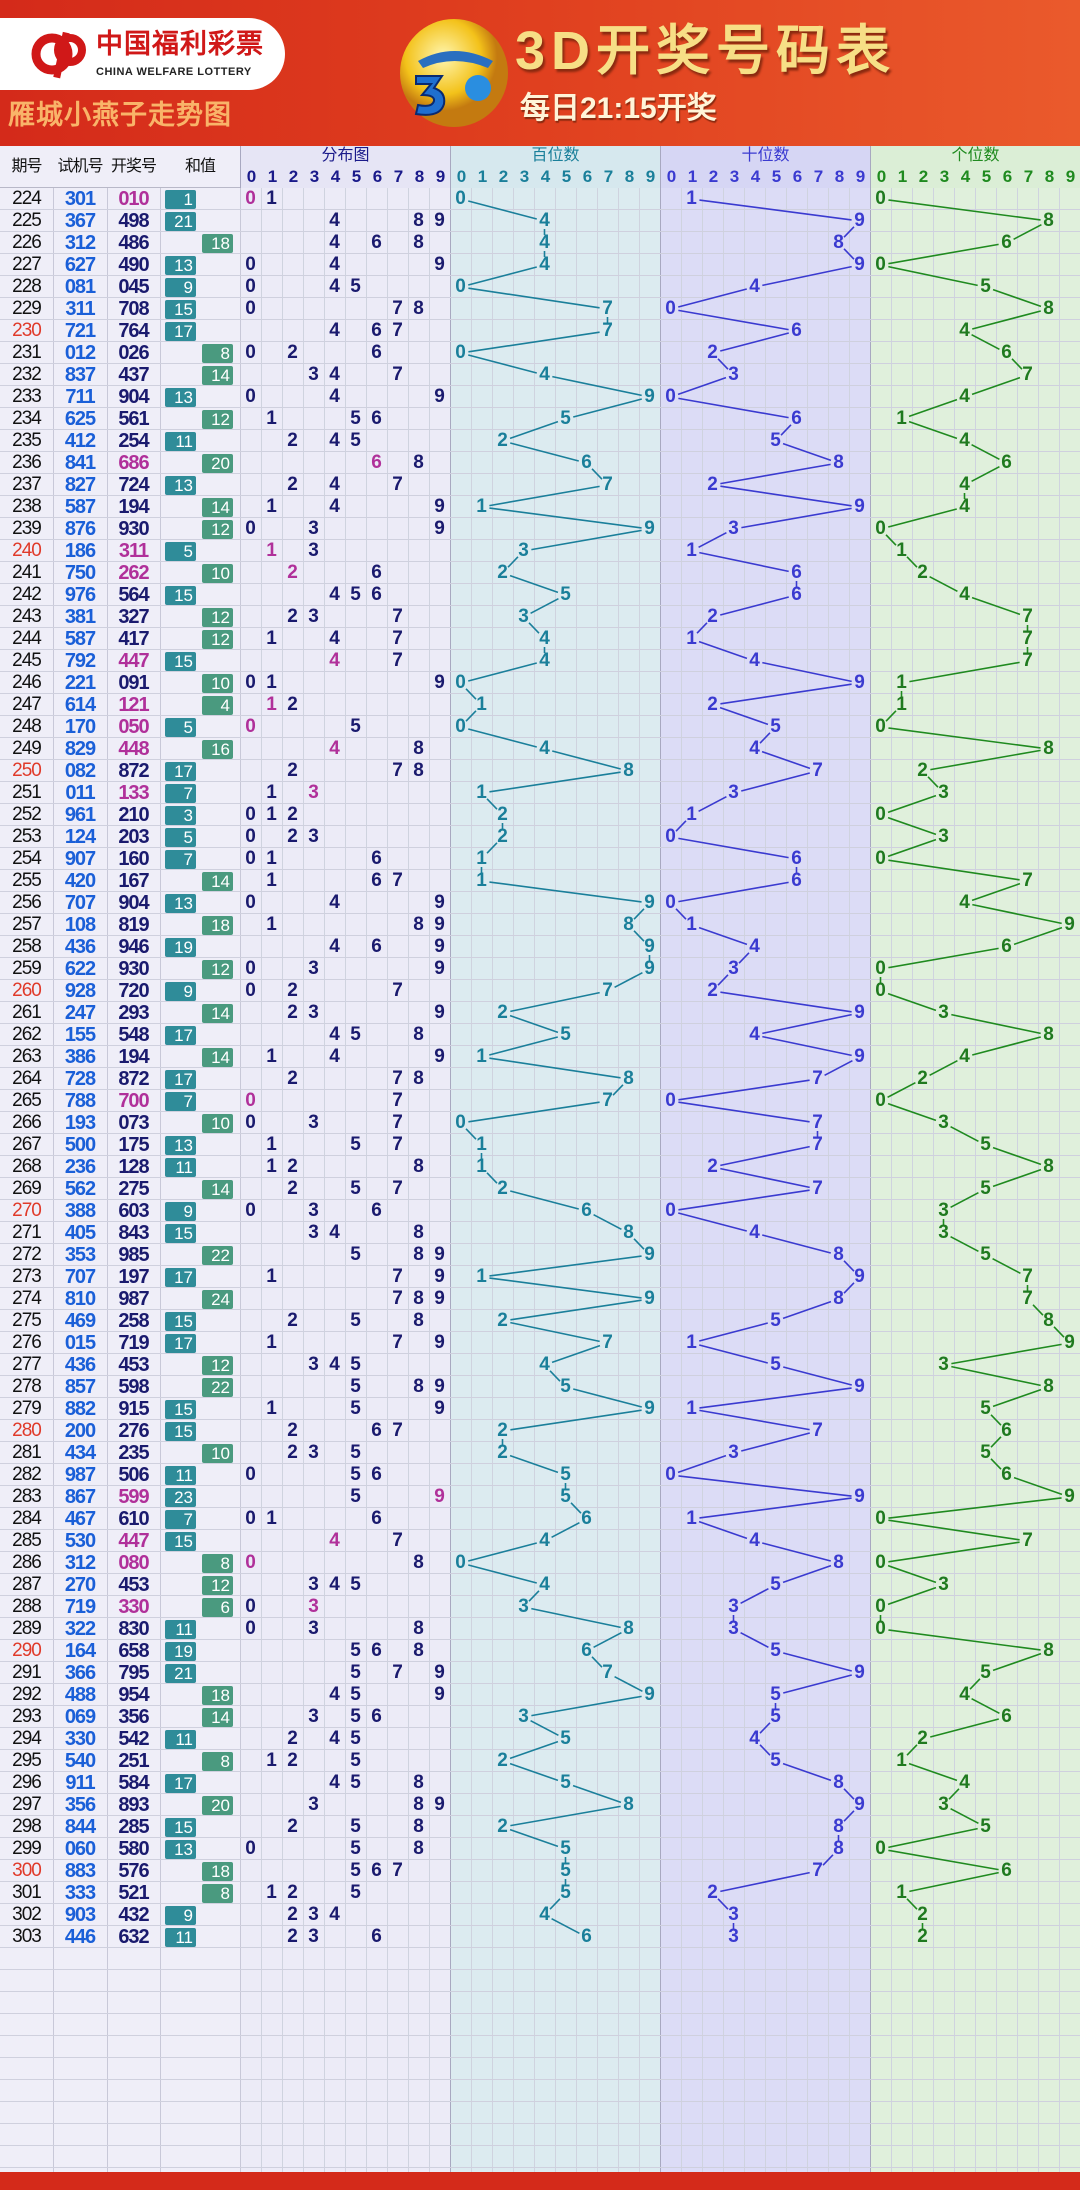 Image resolution: width=1080 pixels, height=2190 pixels. What do you see at coordinates (540, 551) in the screenshot?
I see `table-row: 240 186 311 5 1 3 3 1 1` at bounding box center [540, 551].